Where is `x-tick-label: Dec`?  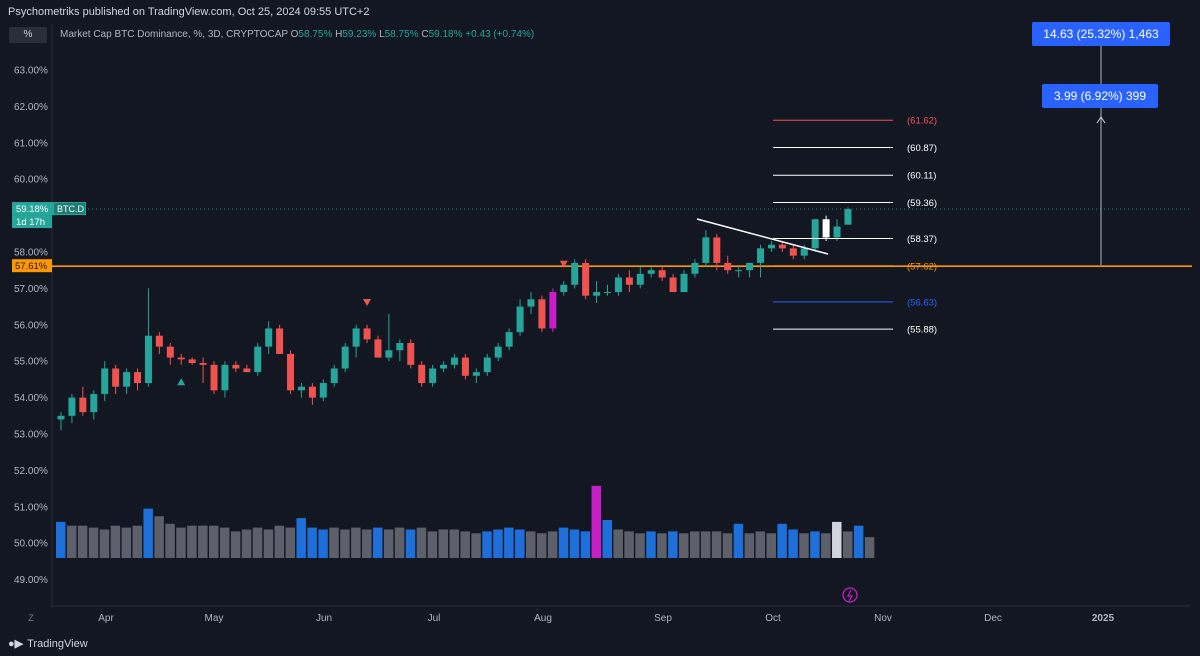
x-tick-label: Dec is located at coordinates (993, 618).